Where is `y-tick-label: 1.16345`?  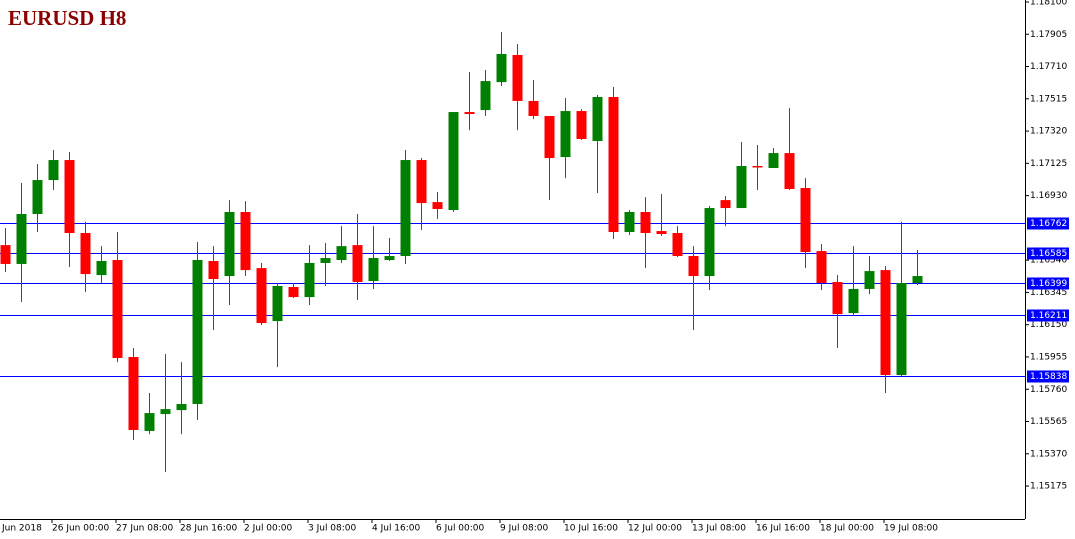 y-tick-label: 1.16345 is located at coordinates (1048, 293).